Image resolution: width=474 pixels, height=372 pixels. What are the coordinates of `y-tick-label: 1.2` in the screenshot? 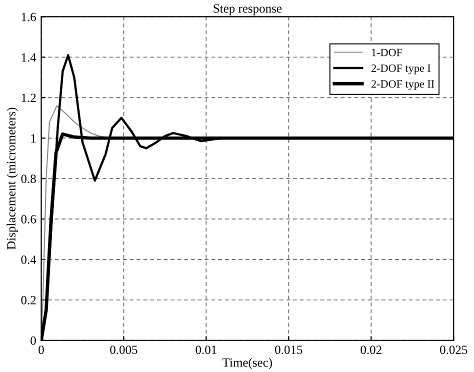 It's located at (29, 98).